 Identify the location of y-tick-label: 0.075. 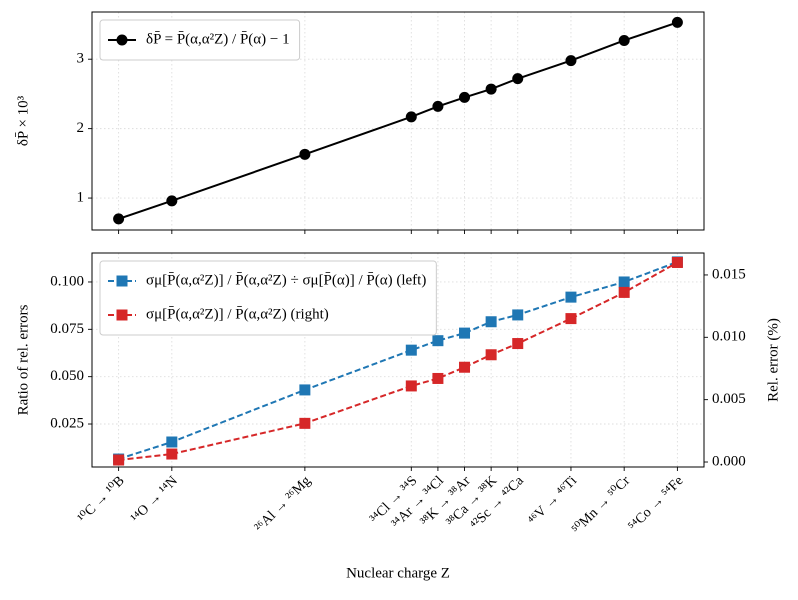
(67, 329).